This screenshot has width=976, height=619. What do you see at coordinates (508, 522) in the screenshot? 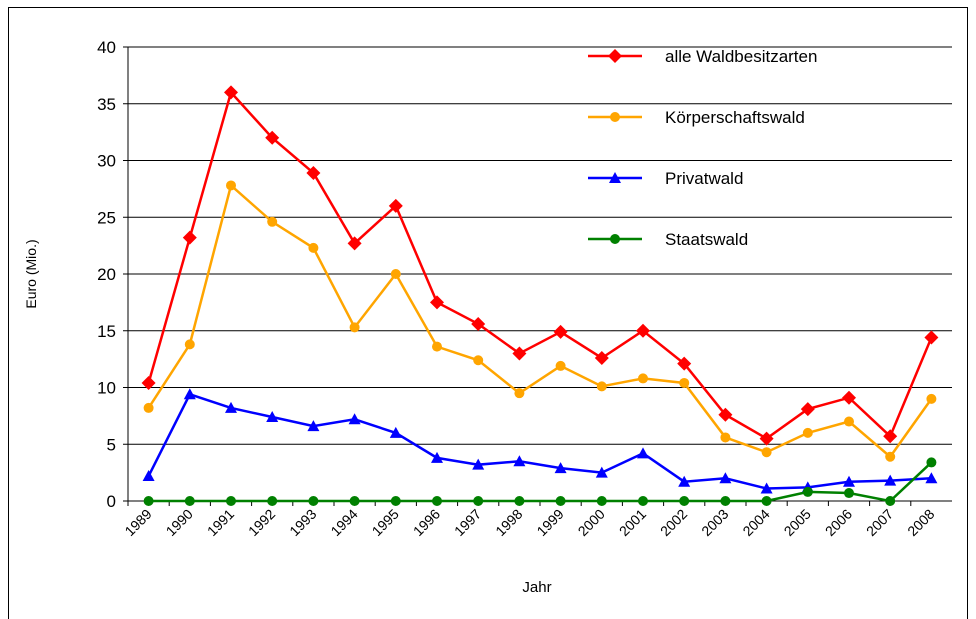
I see `x-tick-label: 1998` at bounding box center [508, 522].